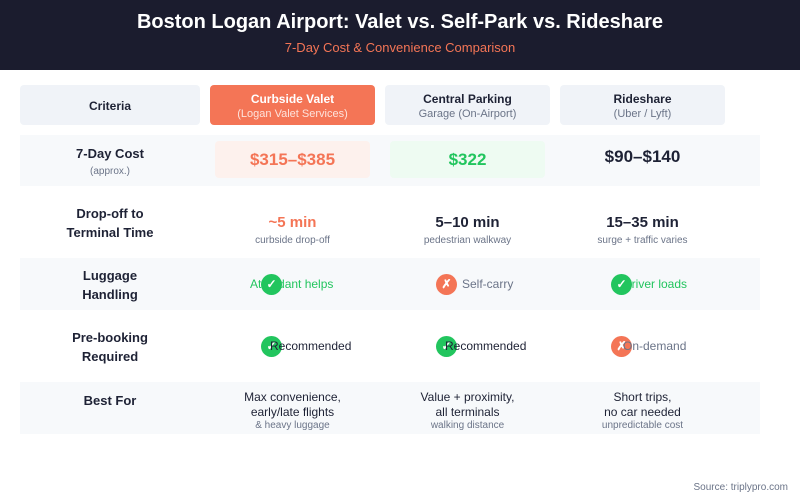 This screenshot has width=800, height=500. Describe the element at coordinates (642, 114) in the screenshot. I see `column-header-subtitle: (Uber / Lyft)` at that location.